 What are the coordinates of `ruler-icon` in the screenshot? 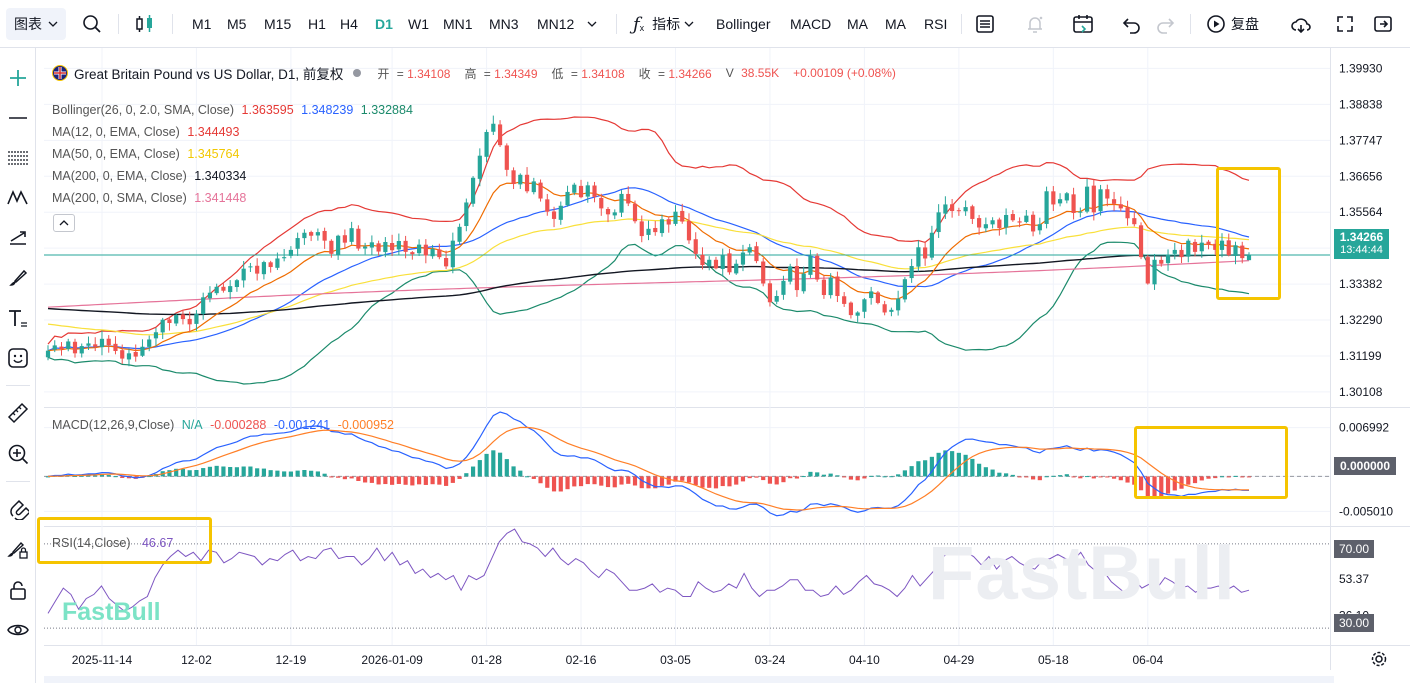 It's located at (18, 413).